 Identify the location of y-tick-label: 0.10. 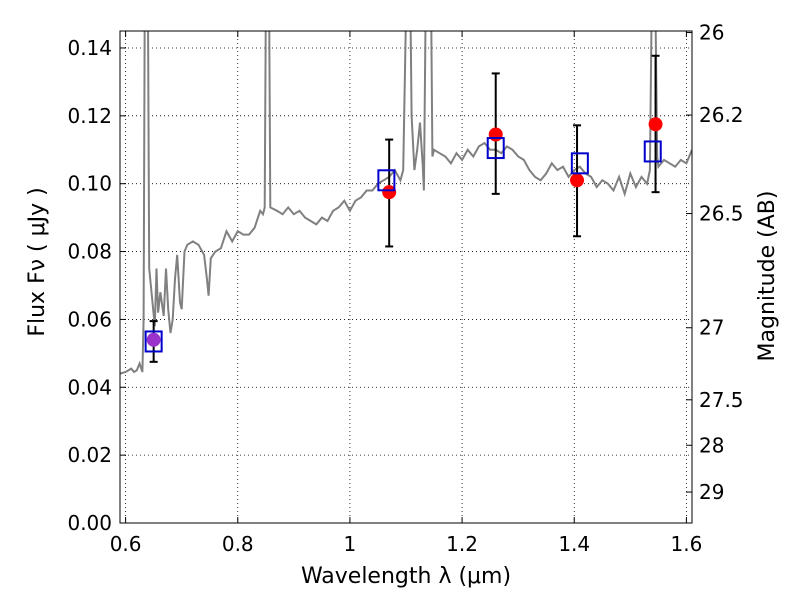
(89, 184).